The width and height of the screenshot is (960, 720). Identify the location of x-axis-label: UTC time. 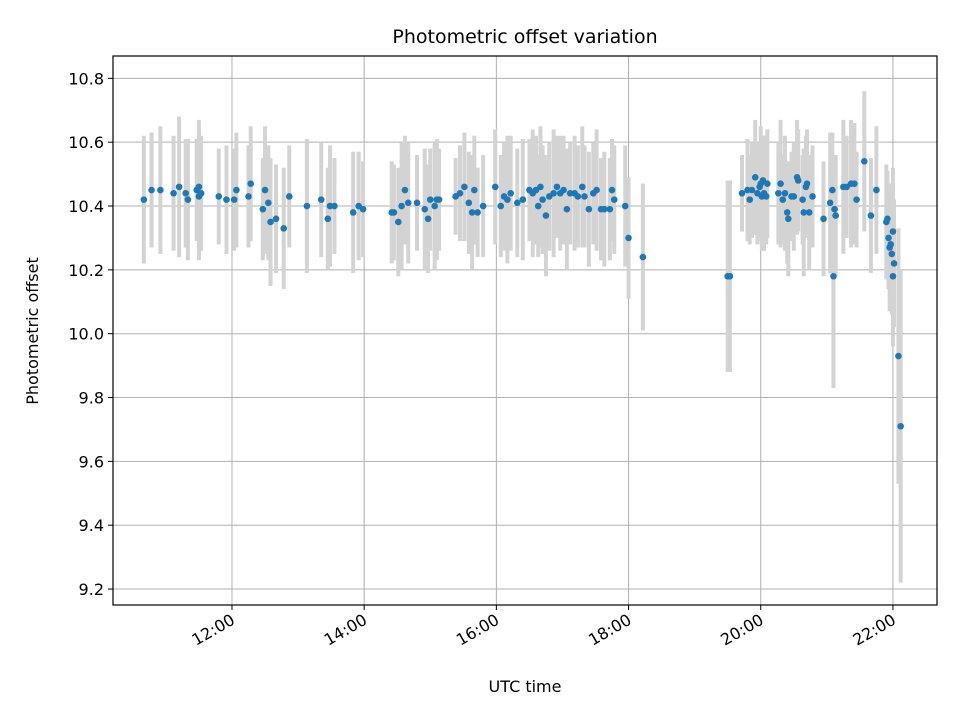
(525, 686).